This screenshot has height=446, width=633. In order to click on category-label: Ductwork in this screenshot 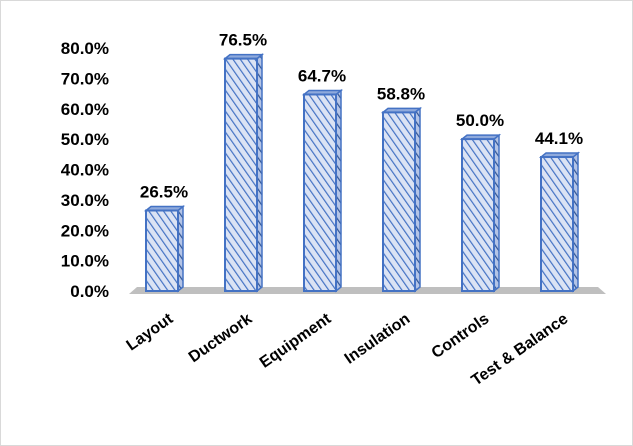, I will do `click(221, 338)`.